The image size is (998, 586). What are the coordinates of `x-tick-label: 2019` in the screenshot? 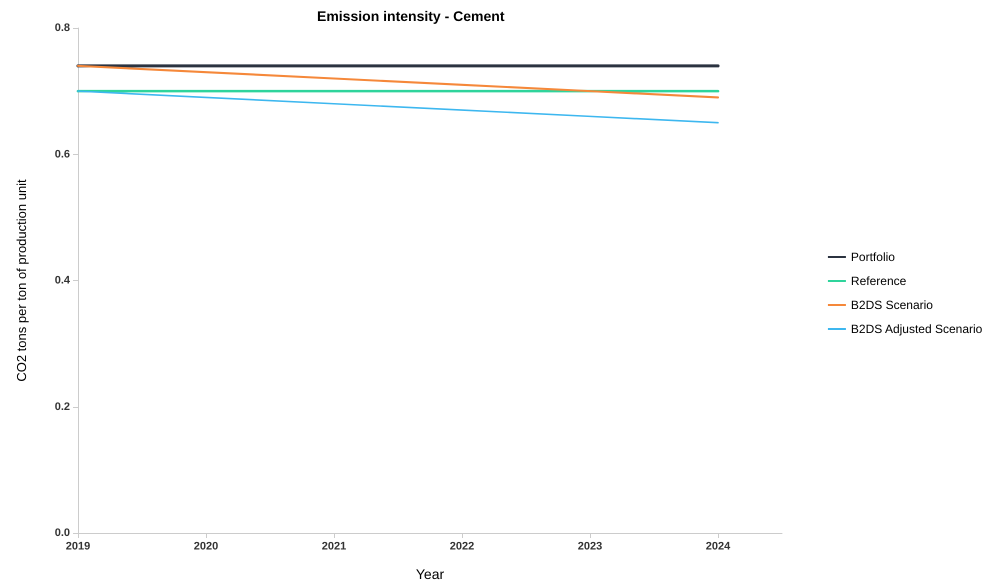 It's located at (78, 546).